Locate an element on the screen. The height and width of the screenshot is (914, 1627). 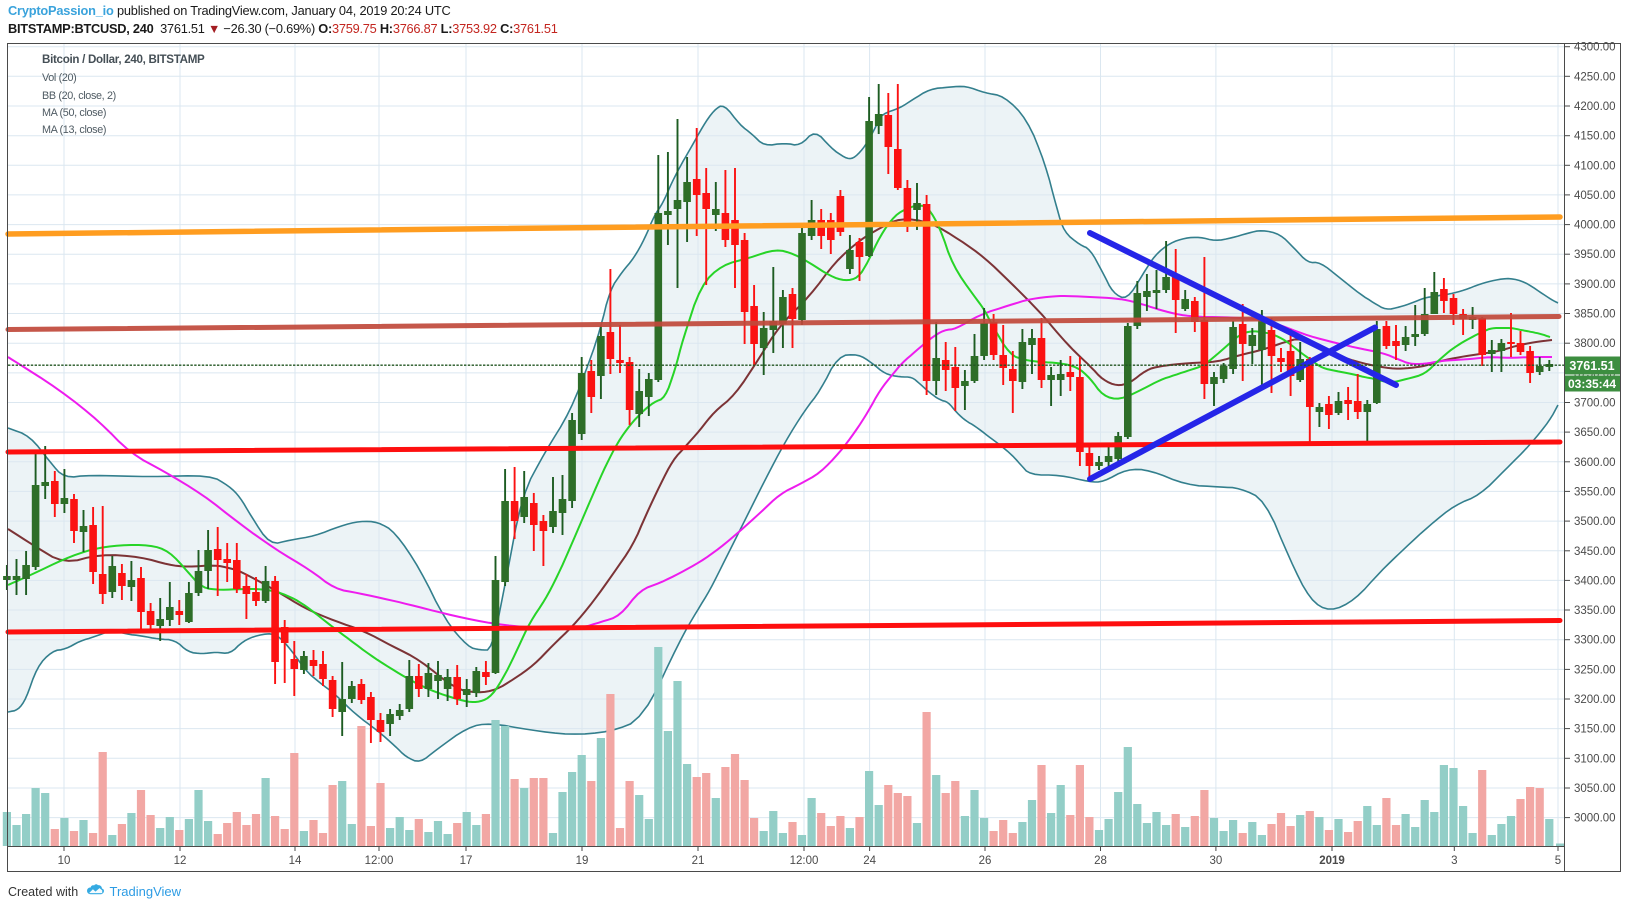
svg-text: 3700.00 is located at coordinates (1595, 404).